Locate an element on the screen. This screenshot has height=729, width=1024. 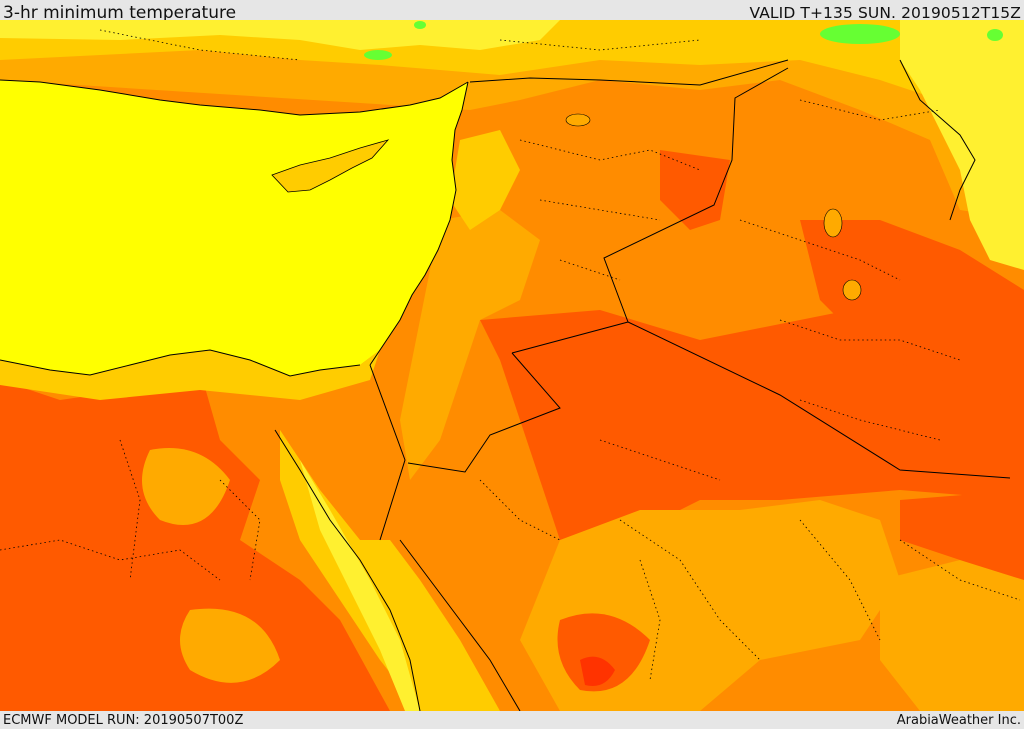
south-dark-zone is located at coordinates (603, 652).